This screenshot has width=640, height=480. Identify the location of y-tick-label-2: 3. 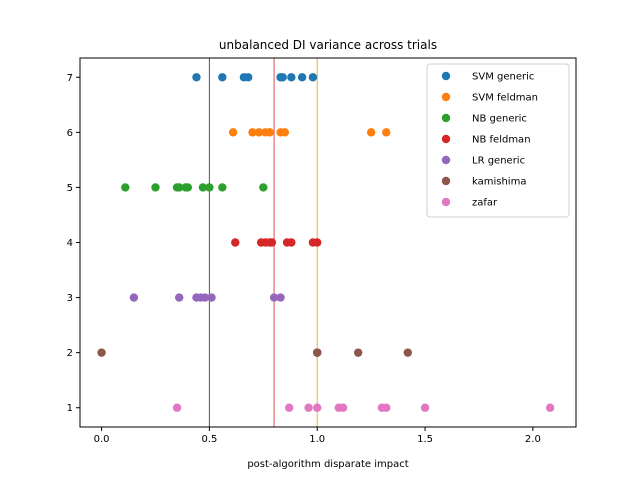
(70, 298).